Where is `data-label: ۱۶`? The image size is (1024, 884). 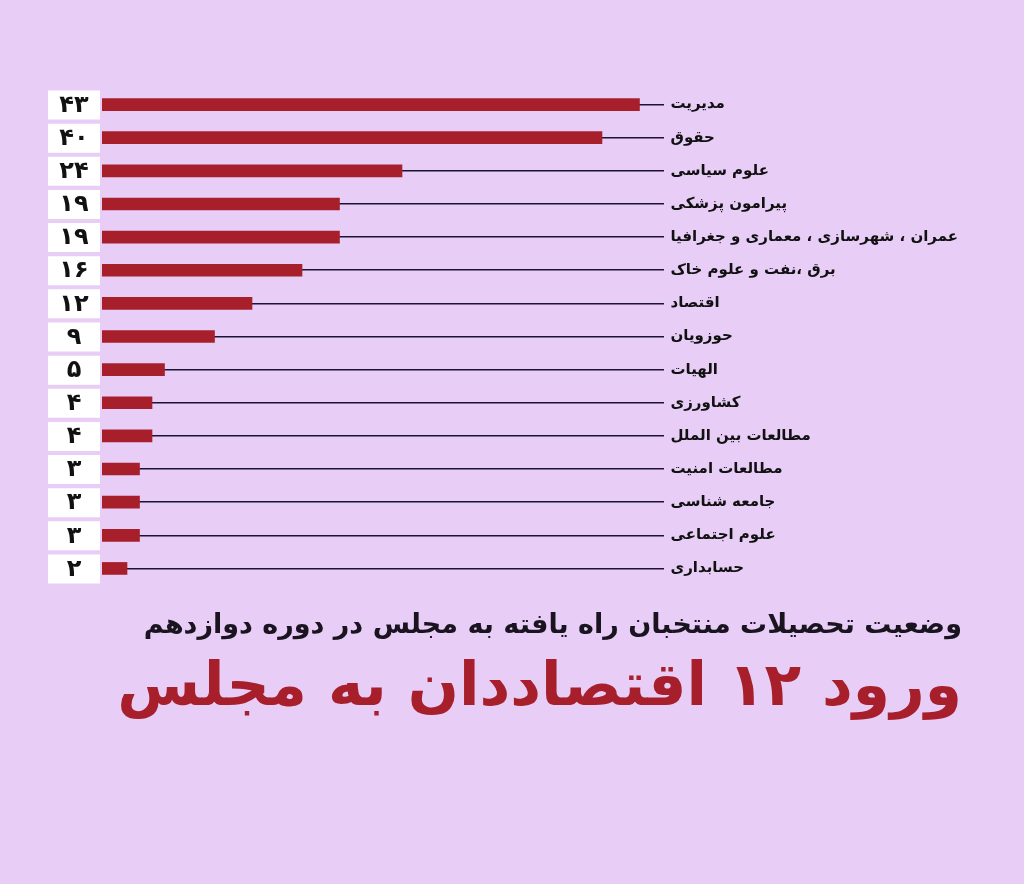
data-label: ۱۶ is located at coordinates (74, 269).